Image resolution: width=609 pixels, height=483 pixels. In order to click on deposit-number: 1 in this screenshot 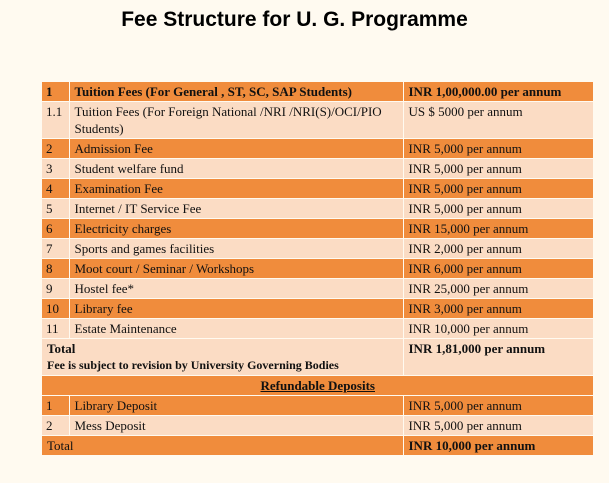, I will do `click(56, 405)`.